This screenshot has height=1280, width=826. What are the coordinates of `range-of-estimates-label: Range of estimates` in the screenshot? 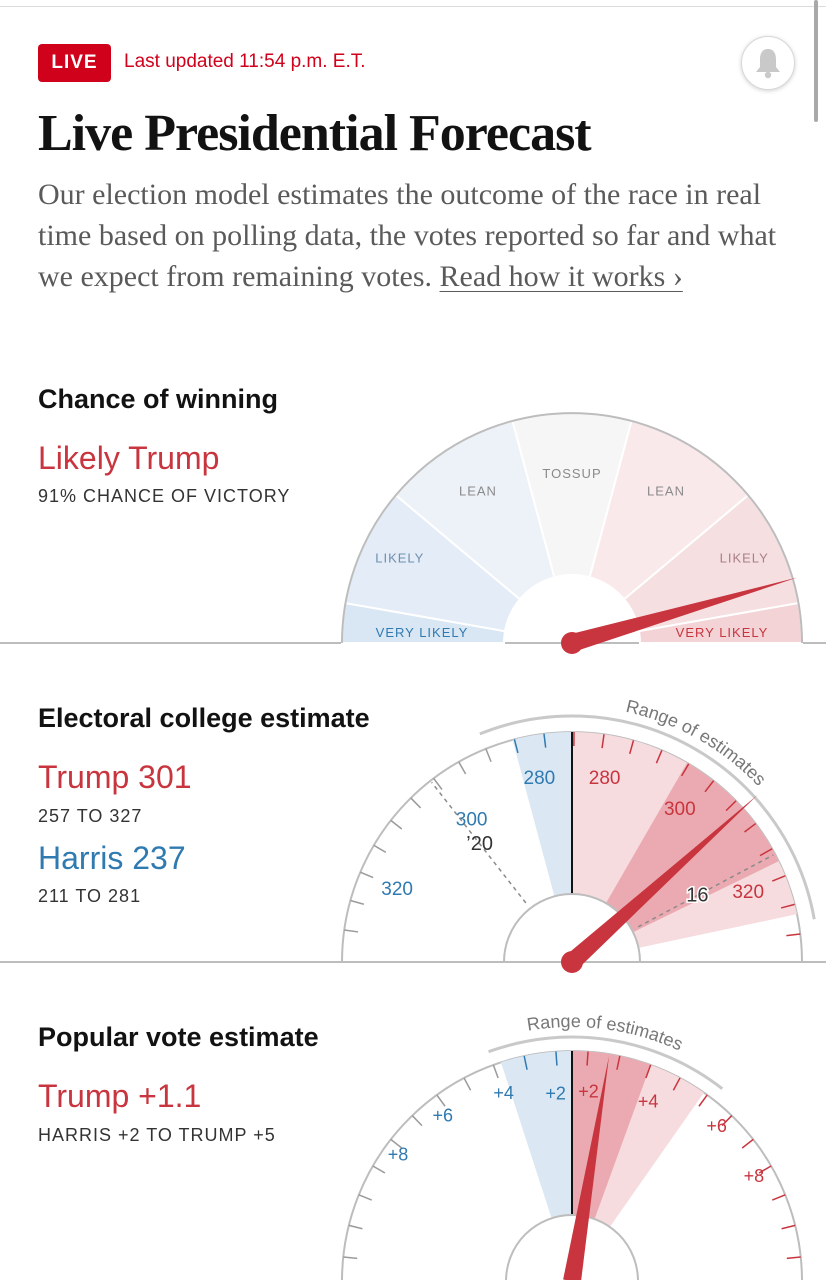 It's located at (605, 1033).